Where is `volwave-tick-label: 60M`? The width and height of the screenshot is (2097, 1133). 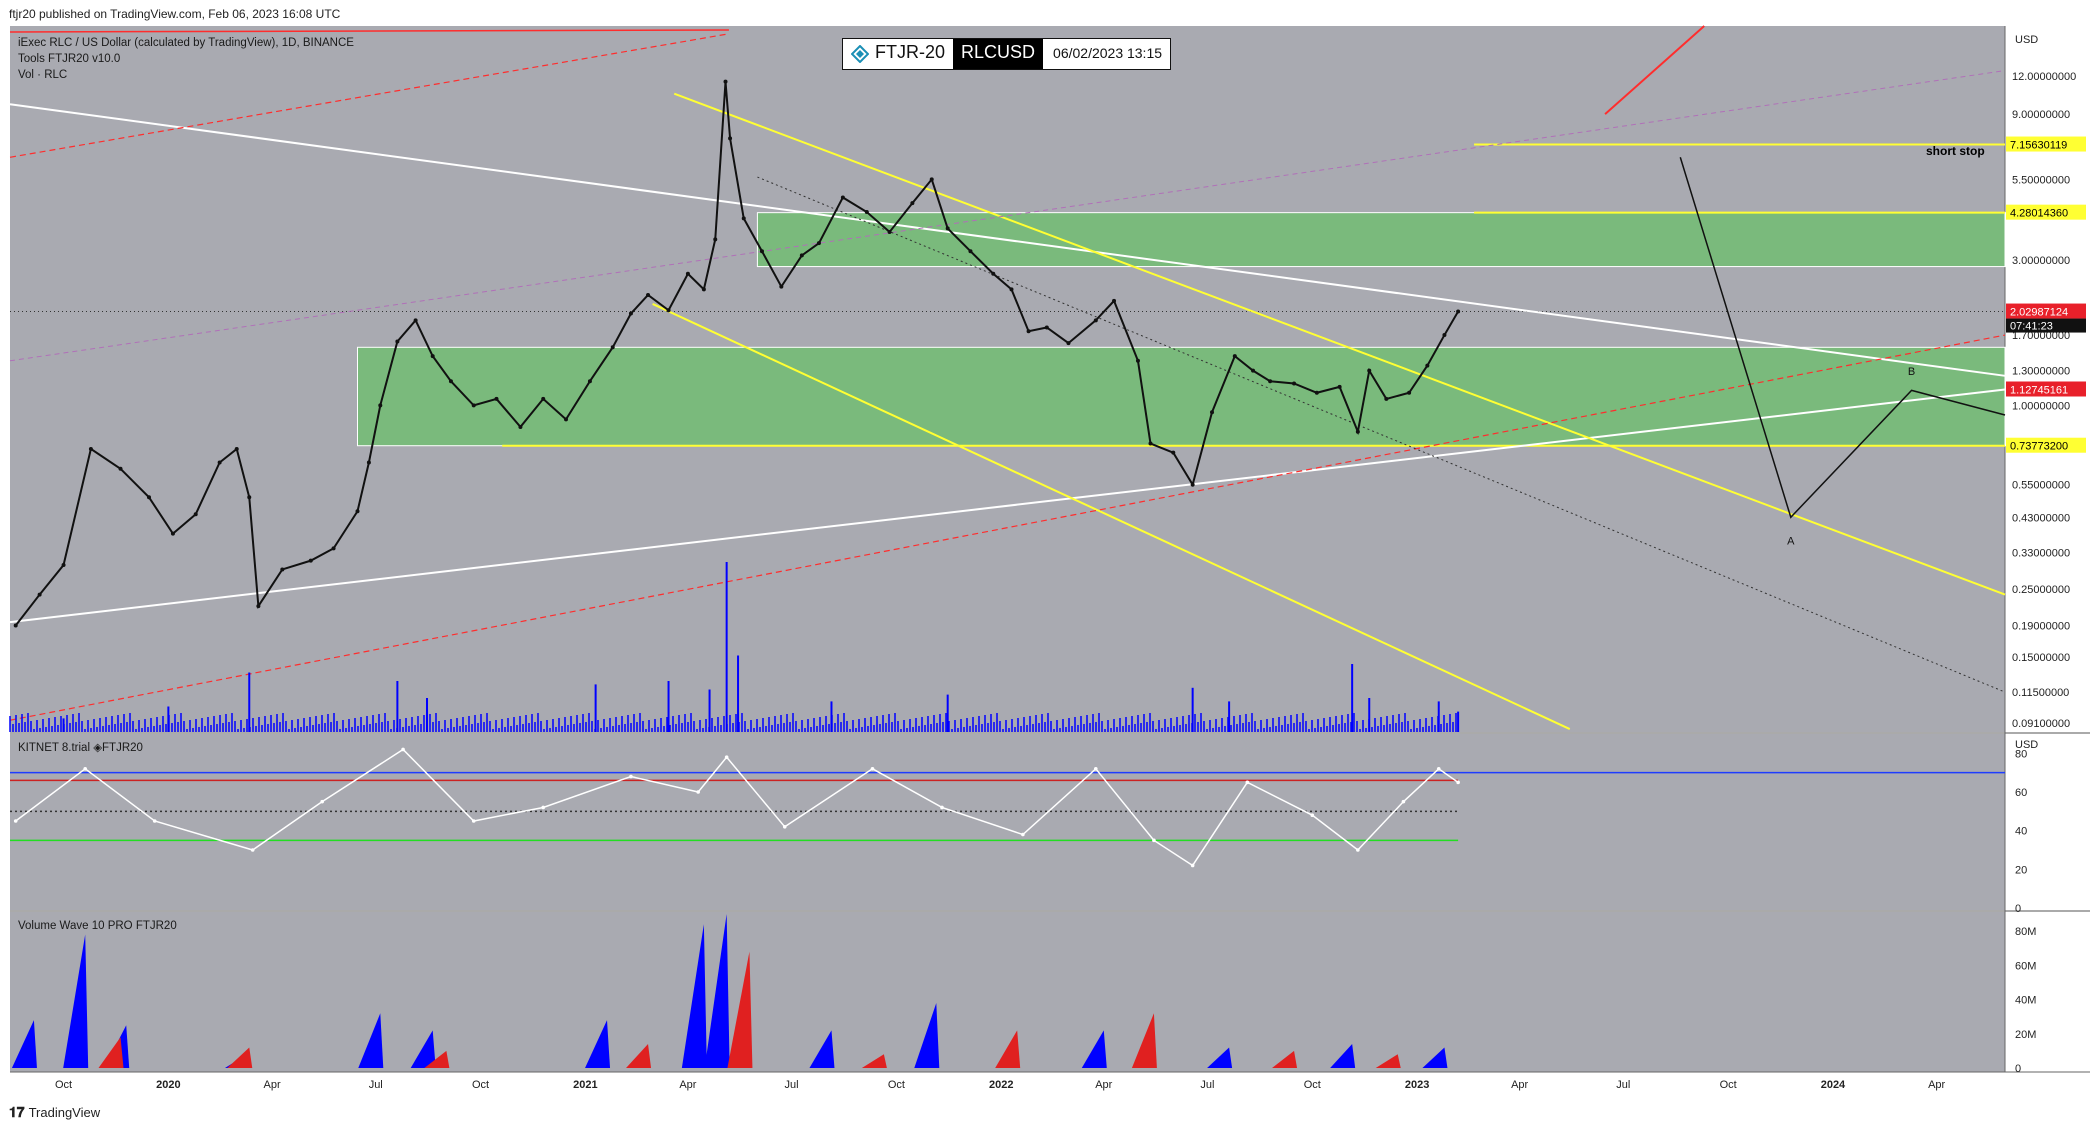 volwave-tick-label: 60M is located at coordinates (2025, 966).